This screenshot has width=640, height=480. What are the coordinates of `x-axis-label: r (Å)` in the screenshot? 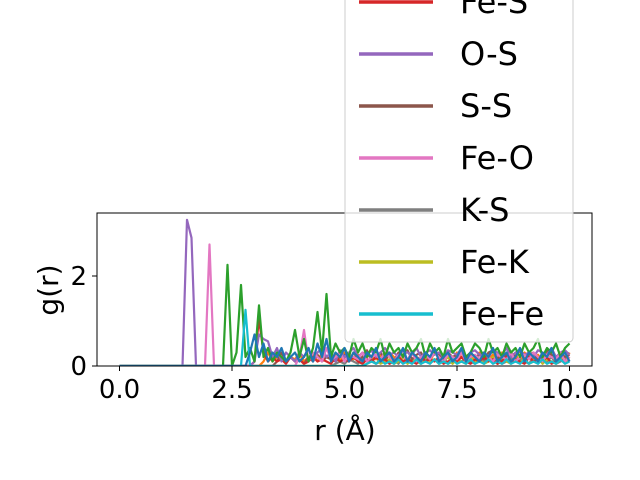 It's located at (344, 430).